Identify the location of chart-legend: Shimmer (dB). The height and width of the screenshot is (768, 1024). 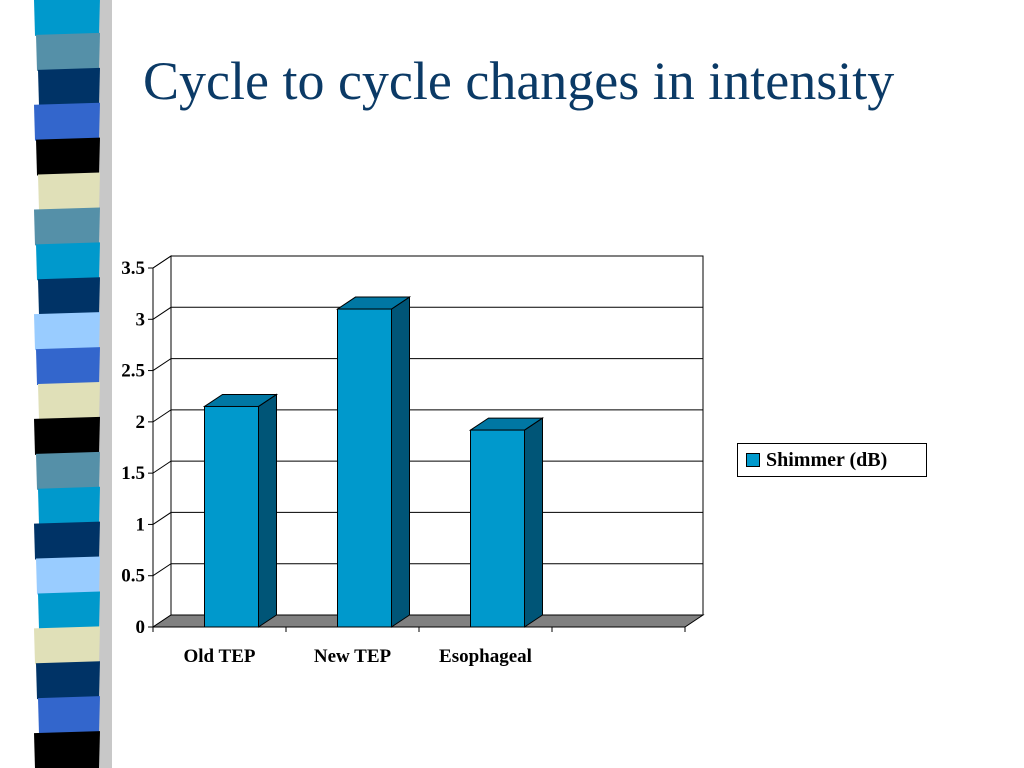
(832, 460).